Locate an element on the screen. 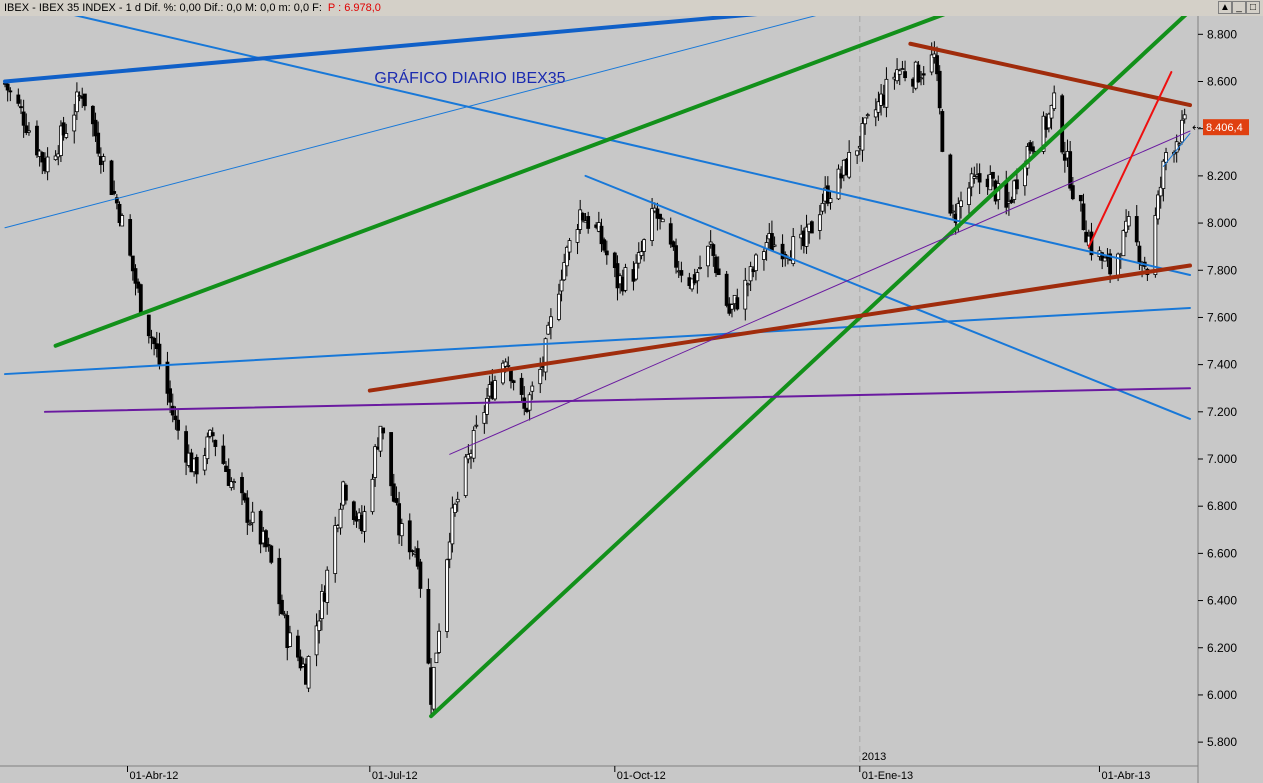  maximize-button: □ is located at coordinates (1253, 7).